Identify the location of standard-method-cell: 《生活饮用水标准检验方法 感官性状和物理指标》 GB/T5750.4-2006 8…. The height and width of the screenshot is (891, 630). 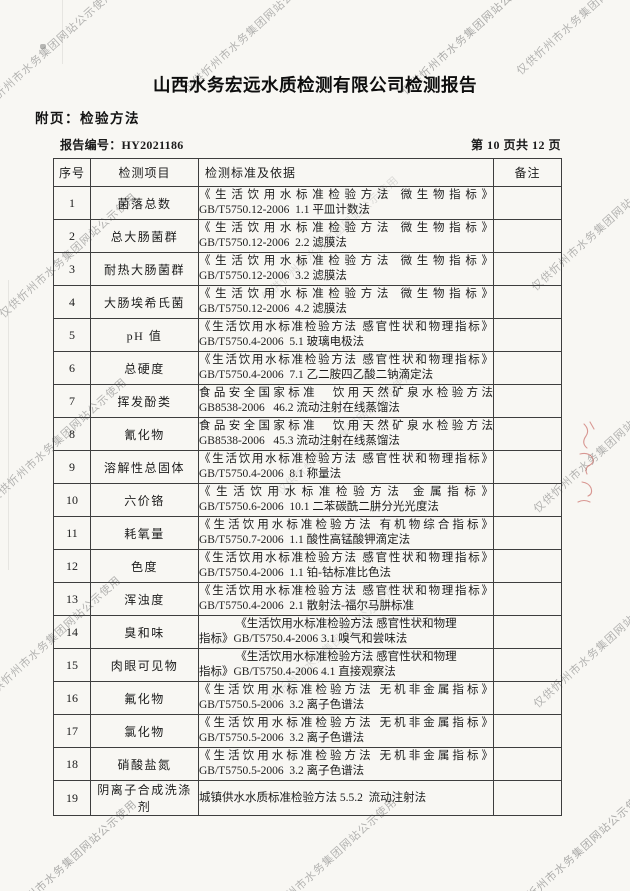
(346, 467).